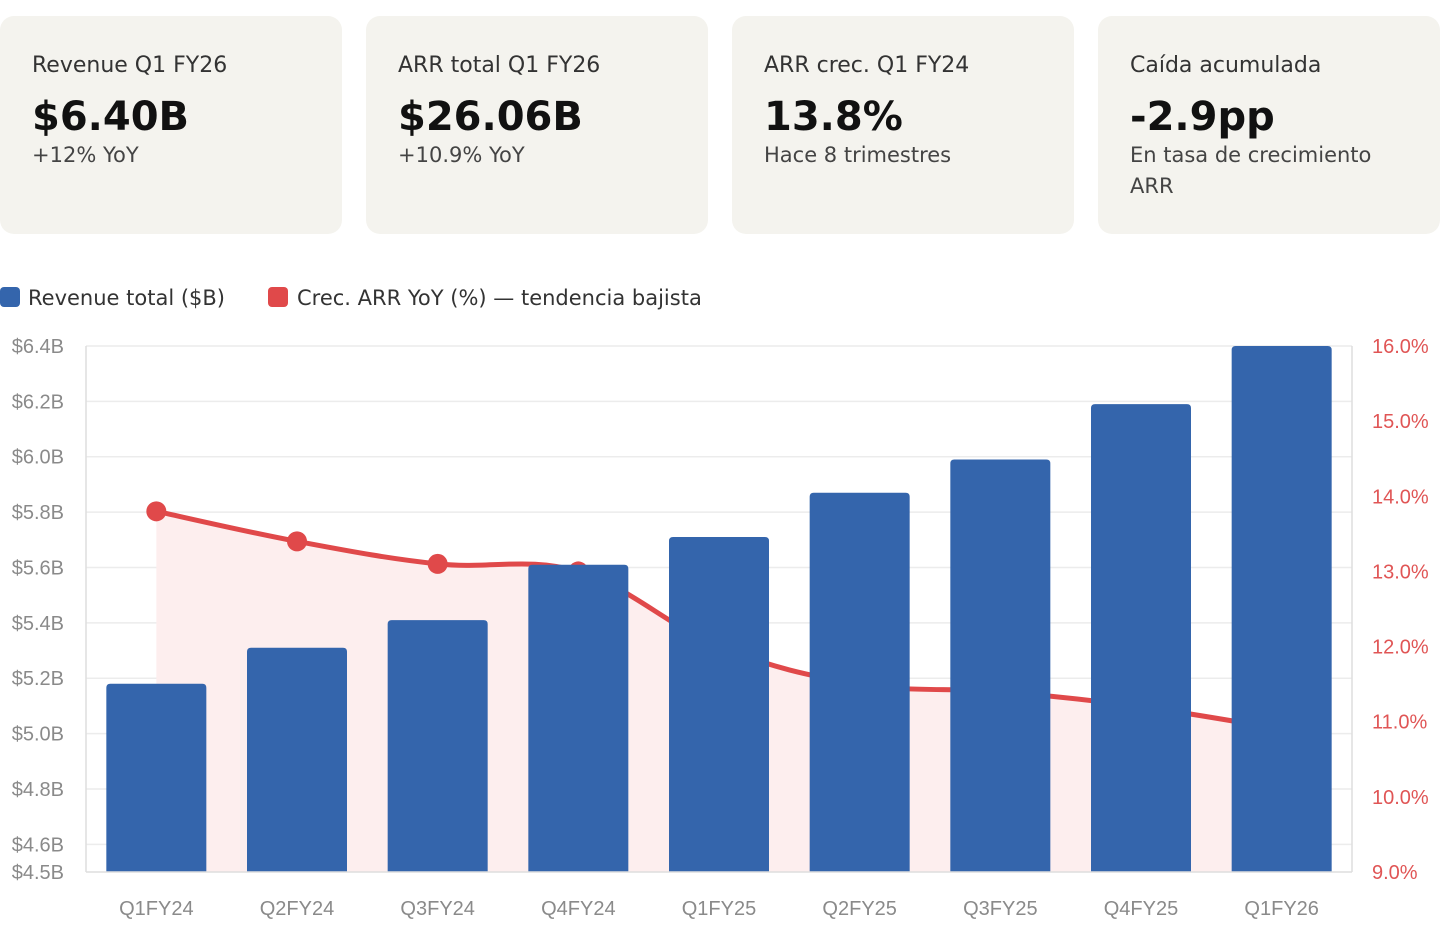 The image size is (1440, 944). What do you see at coordinates (1000, 909) in the screenshot?
I see `x-tick-label: Q3FY25` at bounding box center [1000, 909].